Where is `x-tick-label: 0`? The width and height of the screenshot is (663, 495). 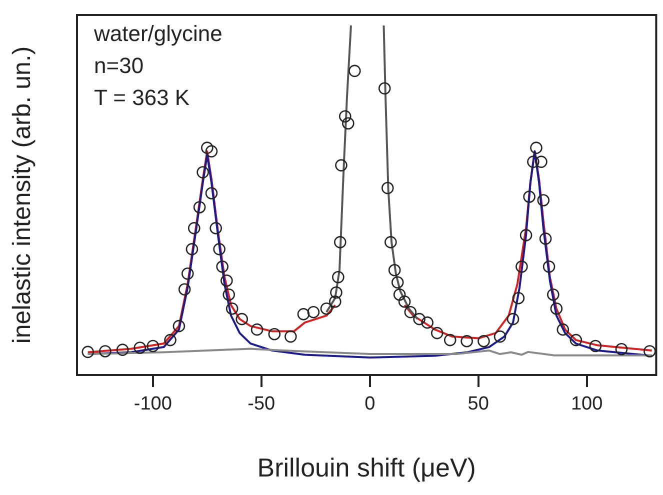 x-tick-label: 0 is located at coordinates (370, 404).